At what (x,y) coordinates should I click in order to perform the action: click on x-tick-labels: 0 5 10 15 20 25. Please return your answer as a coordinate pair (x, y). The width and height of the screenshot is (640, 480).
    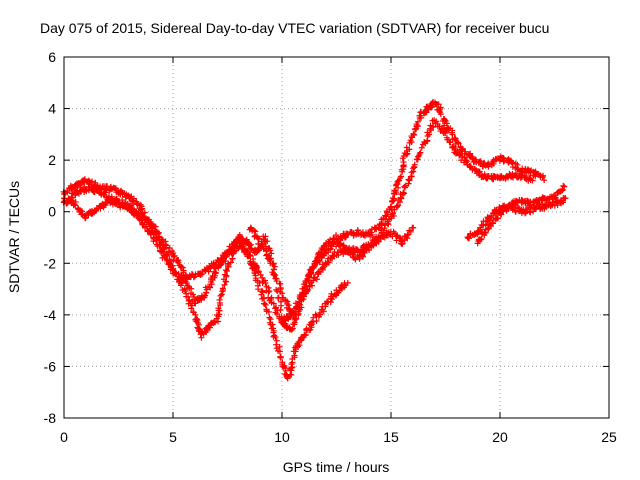
    Looking at the image, I should click on (338, 437).